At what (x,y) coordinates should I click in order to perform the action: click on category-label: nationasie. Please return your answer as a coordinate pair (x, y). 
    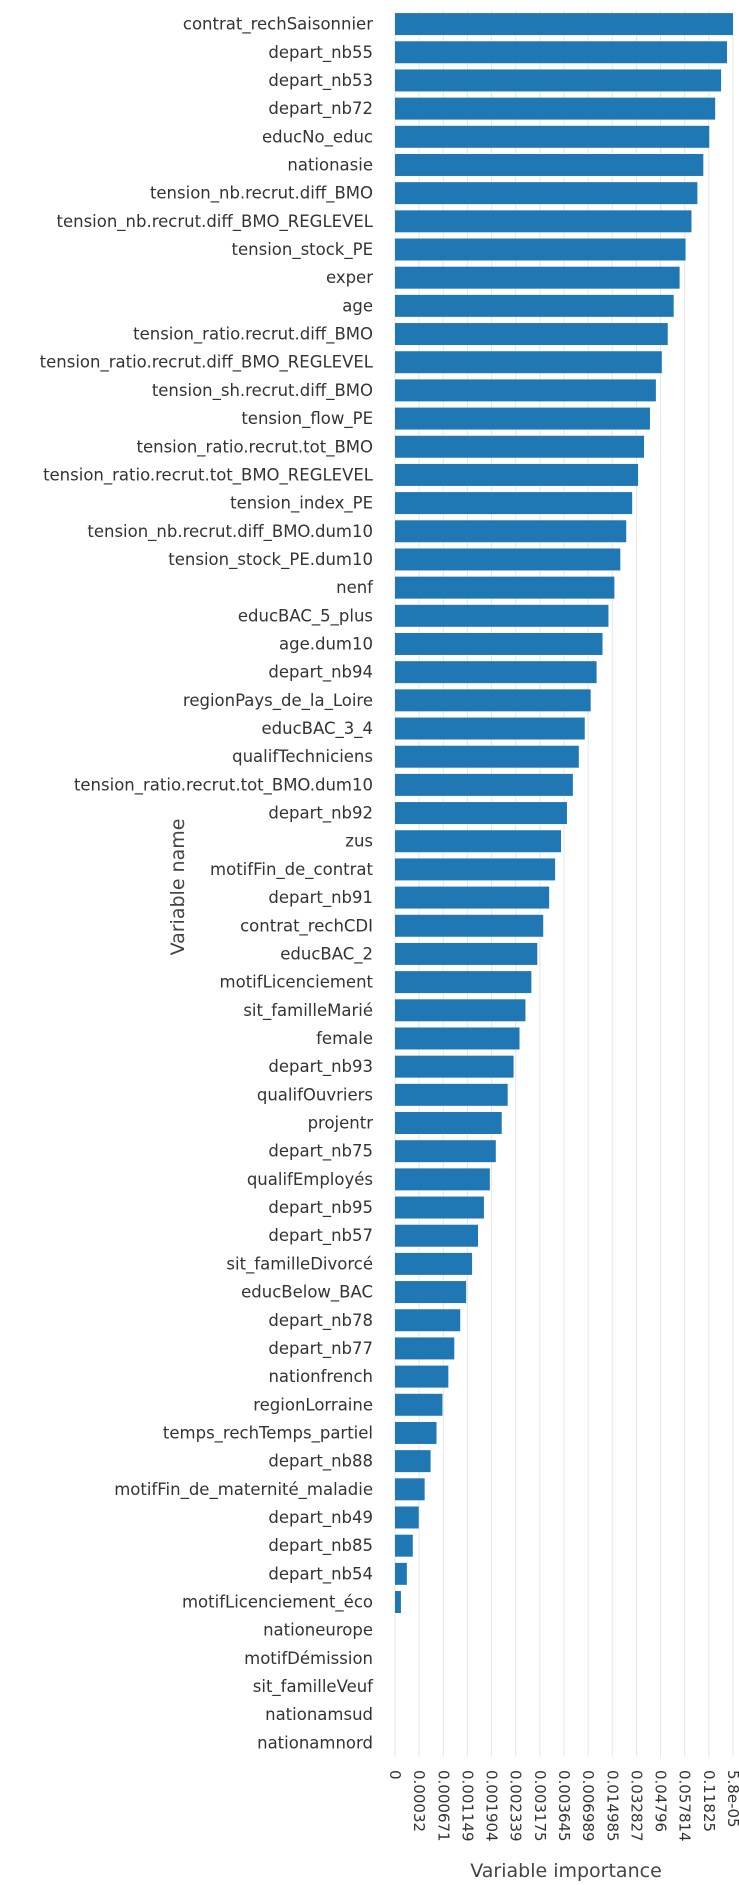
    Looking at the image, I should click on (330, 164).